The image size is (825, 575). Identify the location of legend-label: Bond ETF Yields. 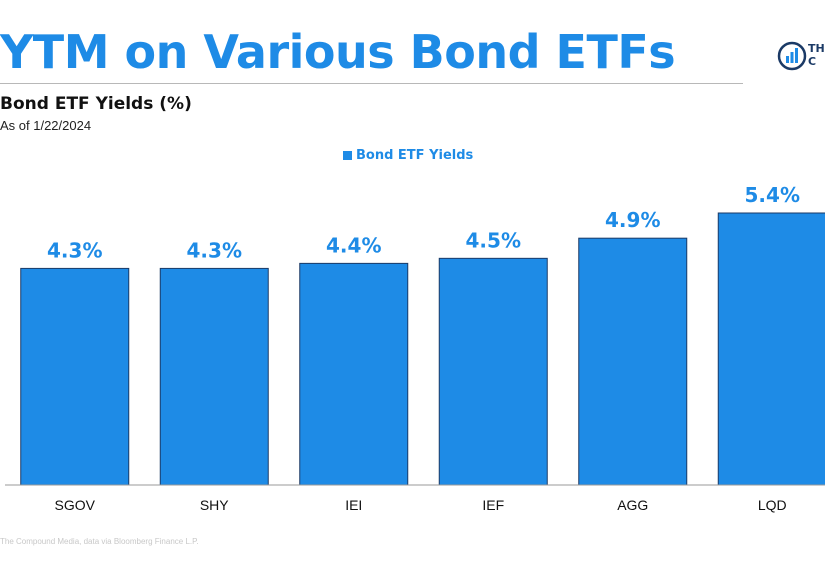
(415, 155).